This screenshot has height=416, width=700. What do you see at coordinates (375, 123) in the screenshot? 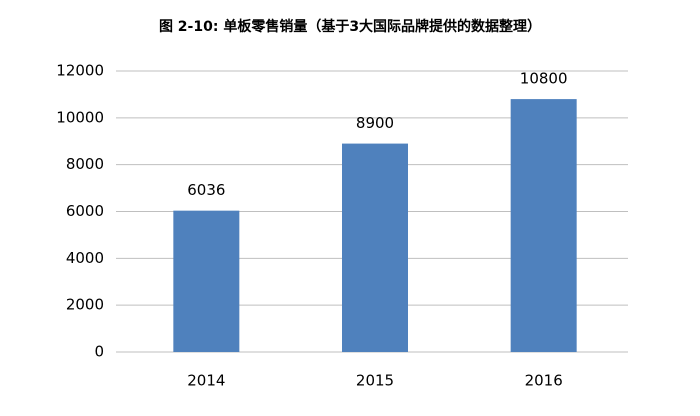
I see `data-label: 8900` at bounding box center [375, 123].